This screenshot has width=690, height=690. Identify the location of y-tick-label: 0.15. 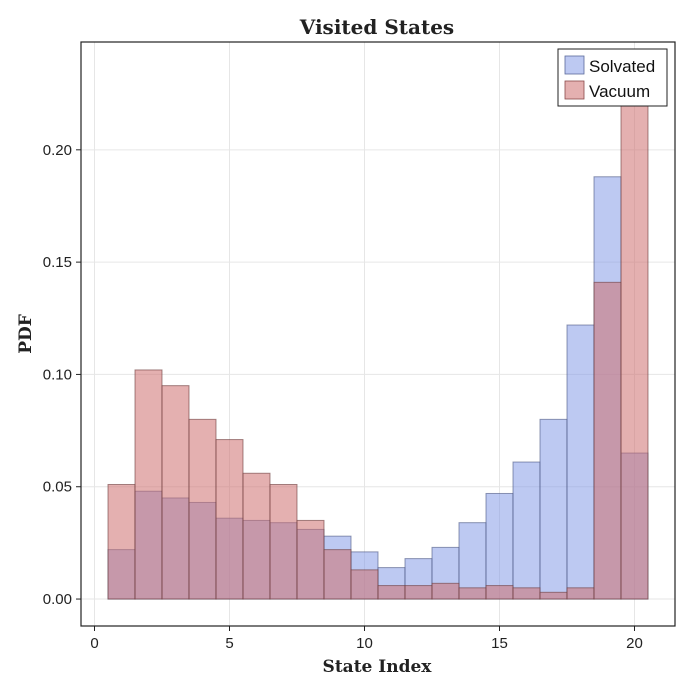
(57, 262).